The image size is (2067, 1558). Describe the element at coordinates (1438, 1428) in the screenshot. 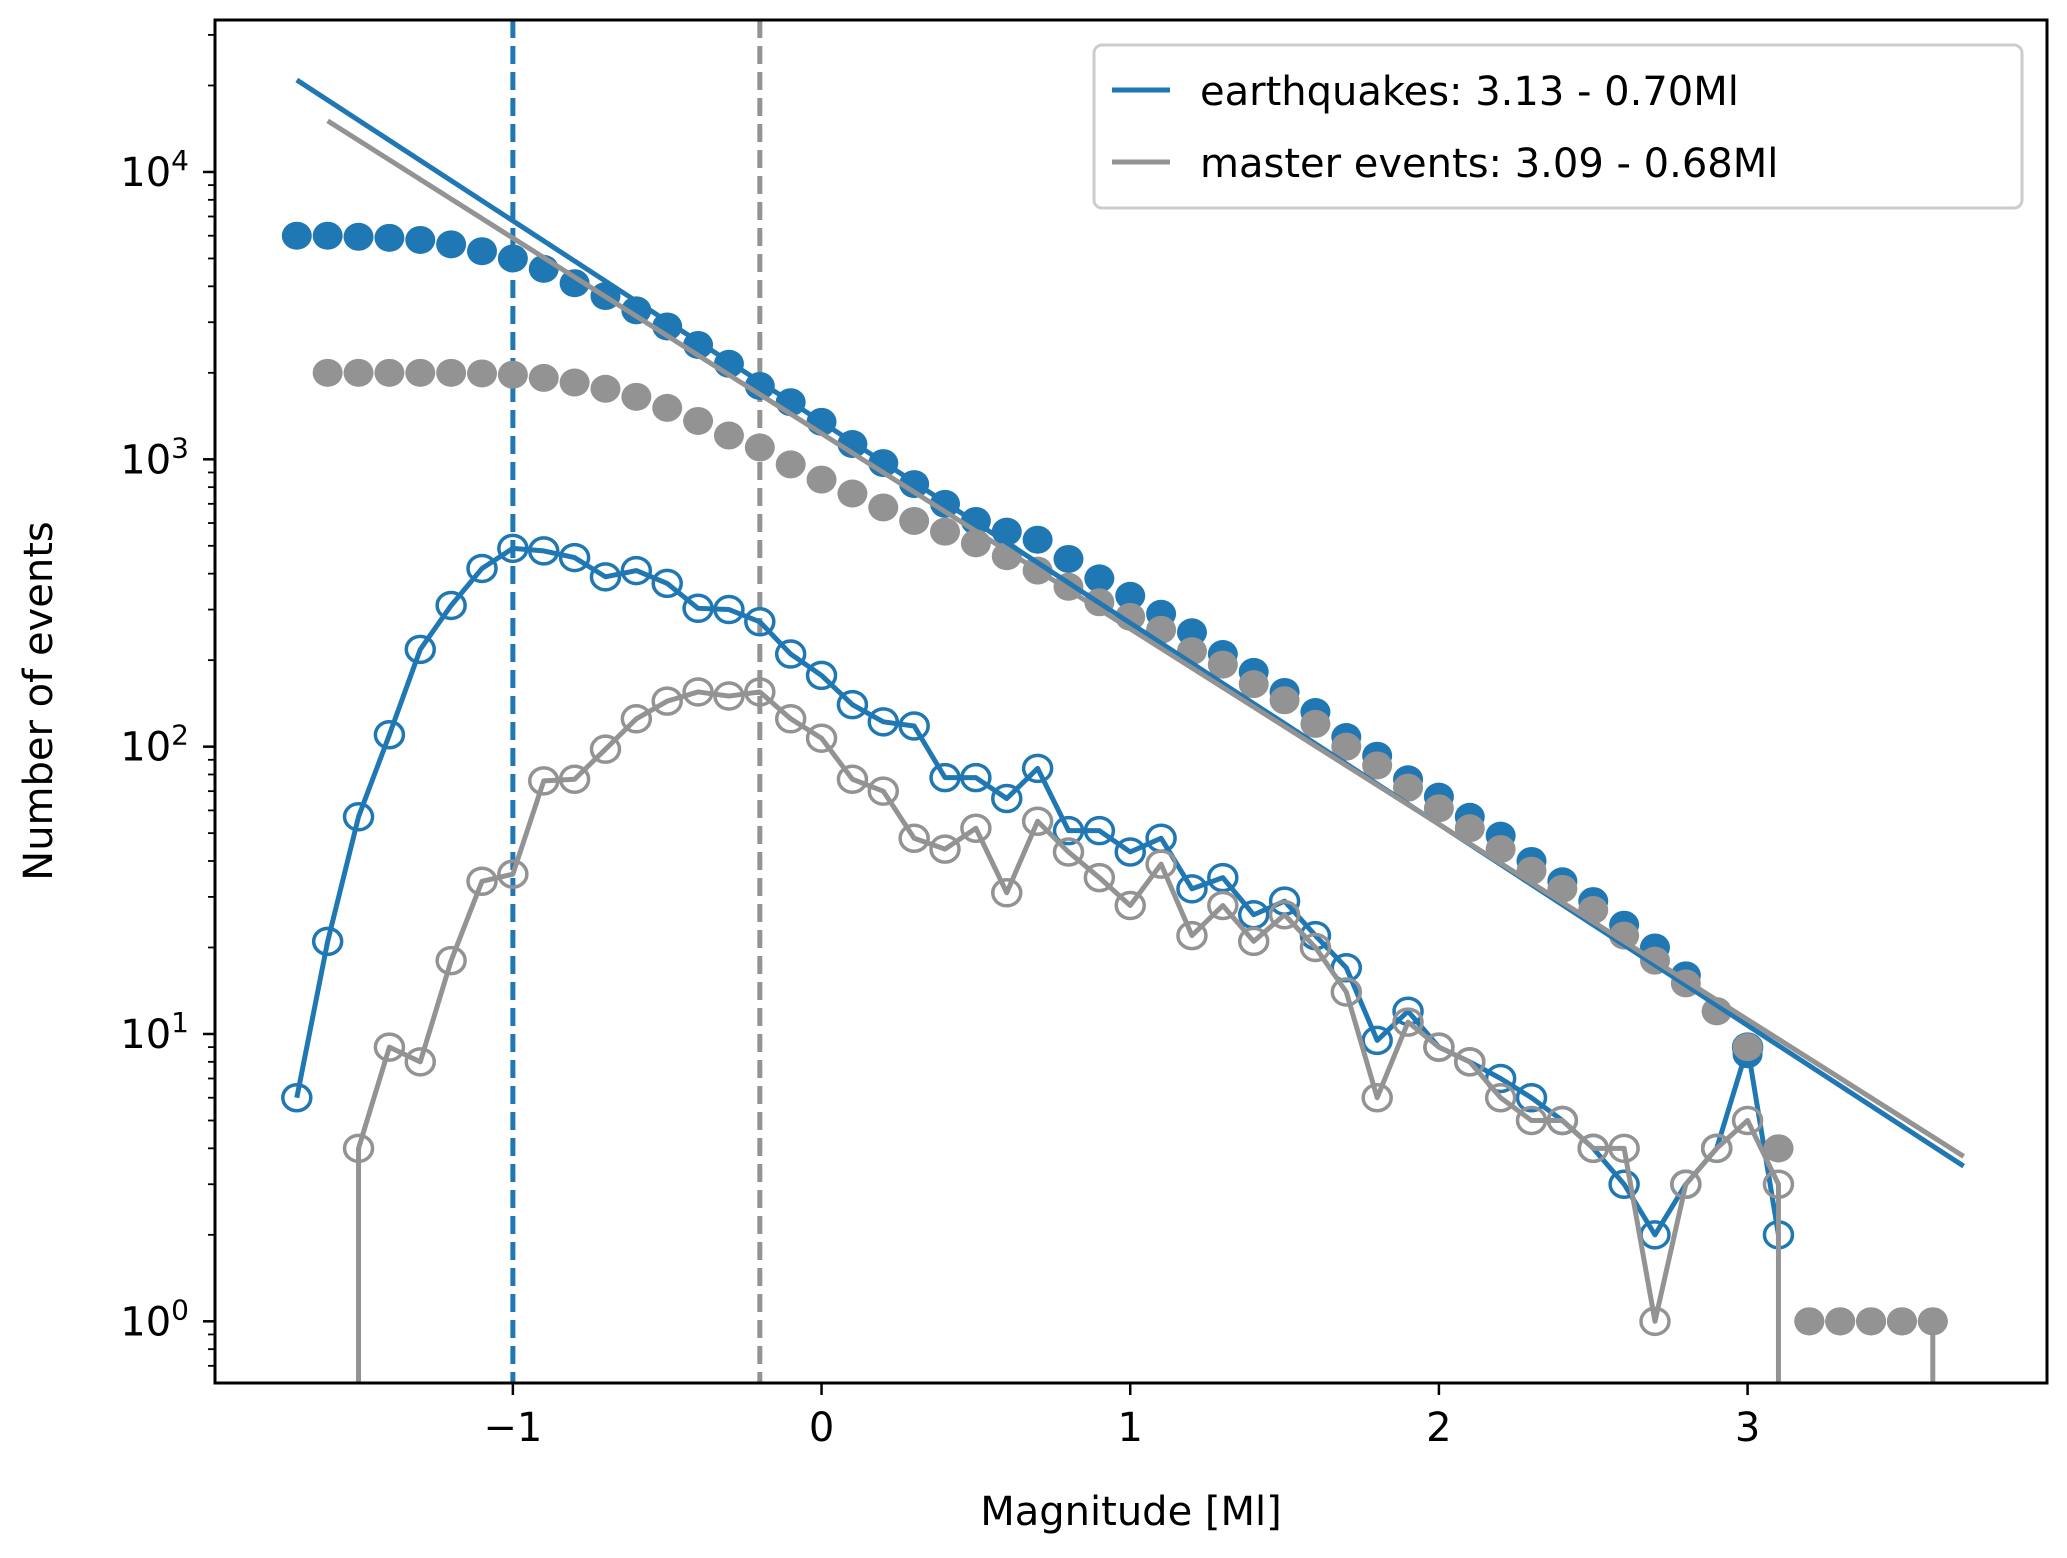

I see `x-tick-label: 2` at that location.